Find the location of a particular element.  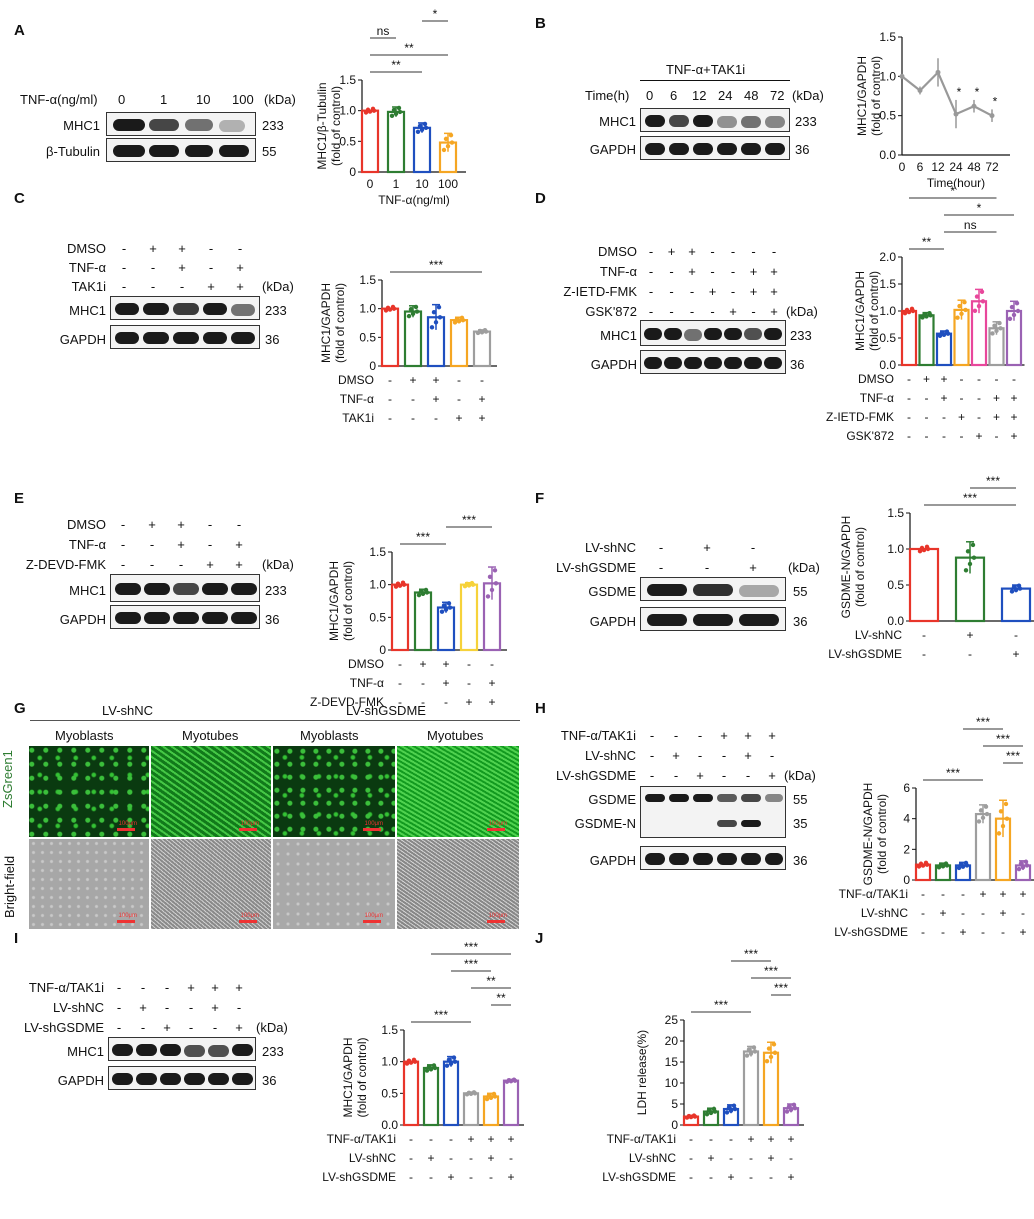

y-axis-label: GSDME-N/GAPDH is located at coordinates (868, 834).